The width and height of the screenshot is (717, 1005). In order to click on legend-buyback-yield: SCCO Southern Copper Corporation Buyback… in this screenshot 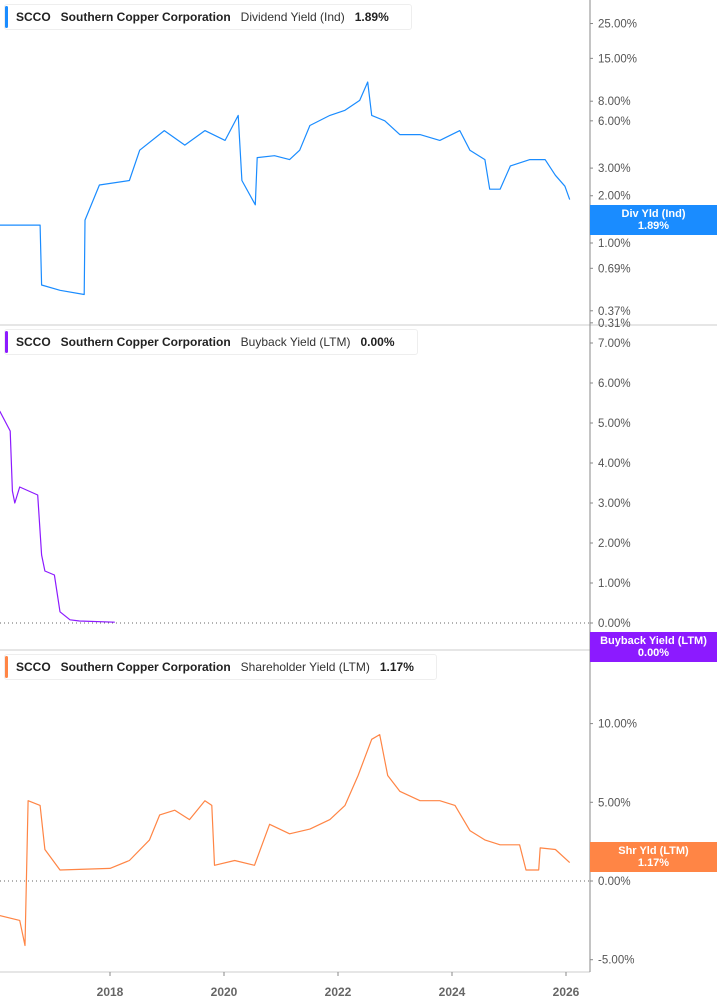, I will do `click(211, 342)`.